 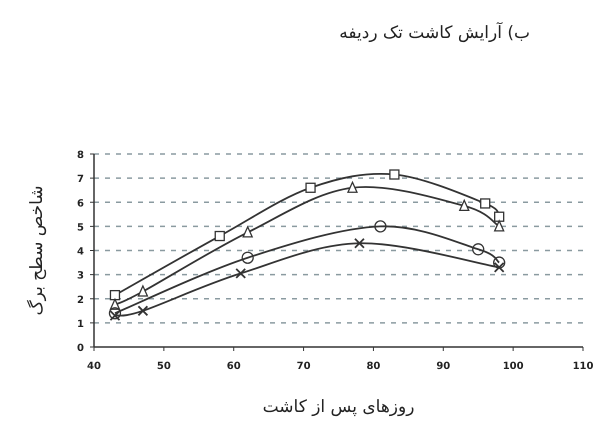 What do you see at coordinates (80, 300) in the screenshot?
I see `y-tick-label: 2` at bounding box center [80, 300].